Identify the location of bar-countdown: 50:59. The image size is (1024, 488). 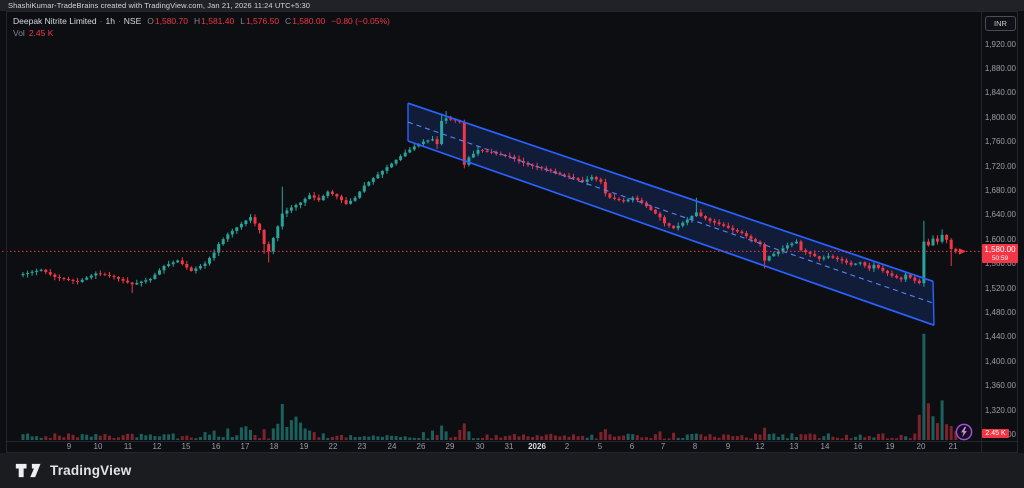
(1000, 258).